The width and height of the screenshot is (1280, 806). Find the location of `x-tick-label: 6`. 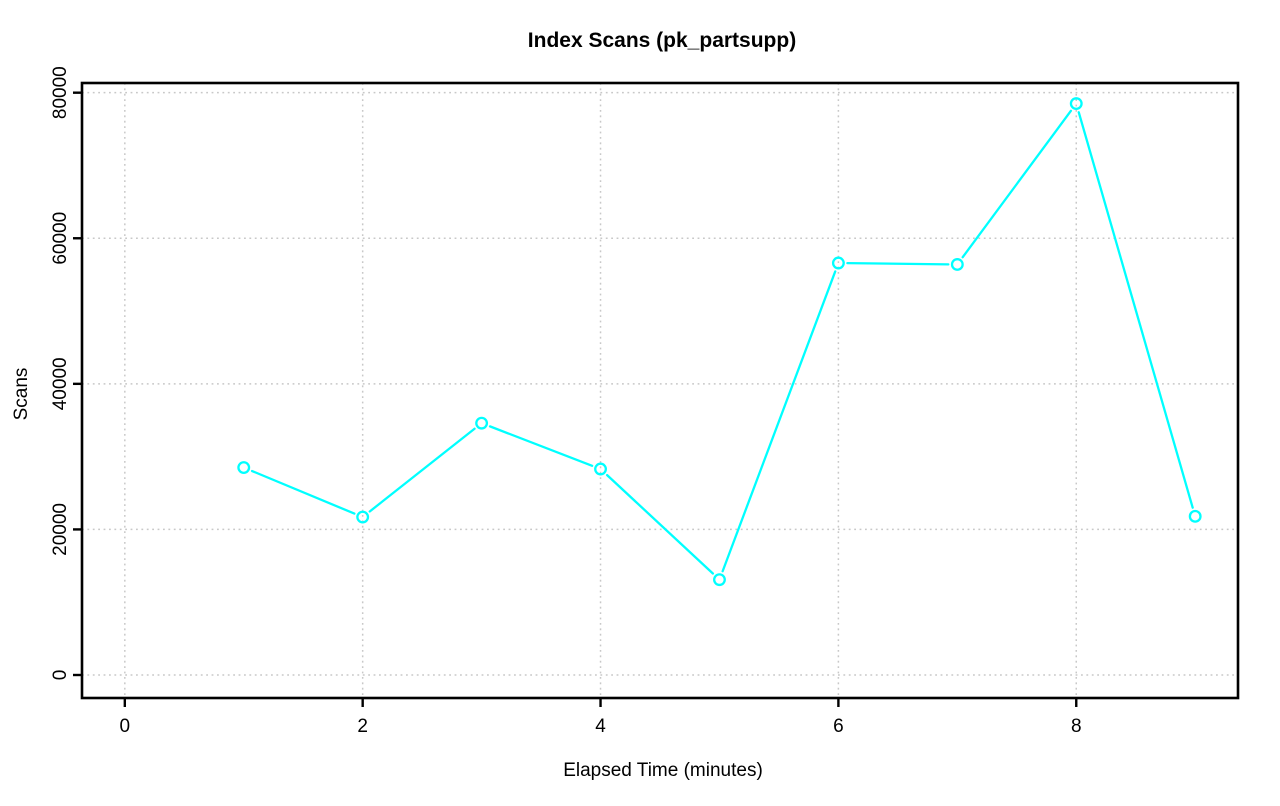

x-tick-label: 6 is located at coordinates (838, 726).